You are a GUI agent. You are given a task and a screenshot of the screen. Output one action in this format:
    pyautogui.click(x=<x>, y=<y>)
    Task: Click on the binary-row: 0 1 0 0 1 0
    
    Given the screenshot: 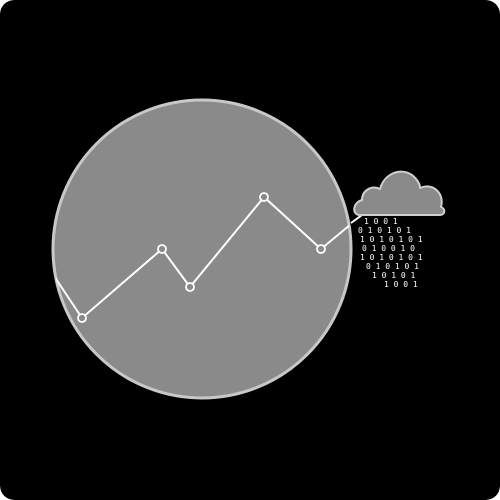 What is the action you would take?
    pyautogui.click(x=388, y=248)
    